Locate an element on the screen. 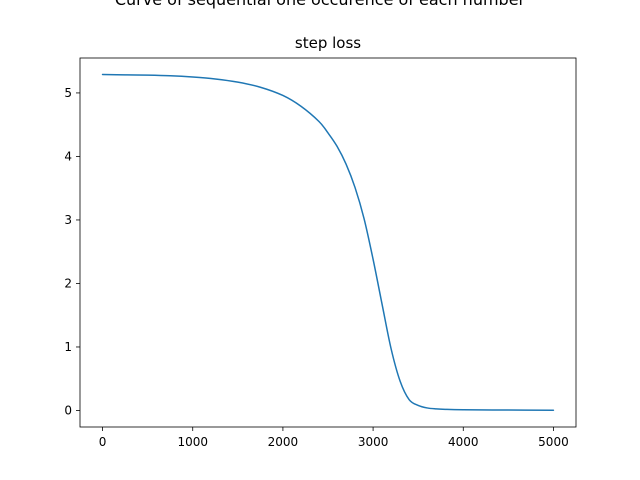 The width and height of the screenshot is (640, 480). x-axis: 0 1000 2000 3000 4000 5000 is located at coordinates (334, 438).